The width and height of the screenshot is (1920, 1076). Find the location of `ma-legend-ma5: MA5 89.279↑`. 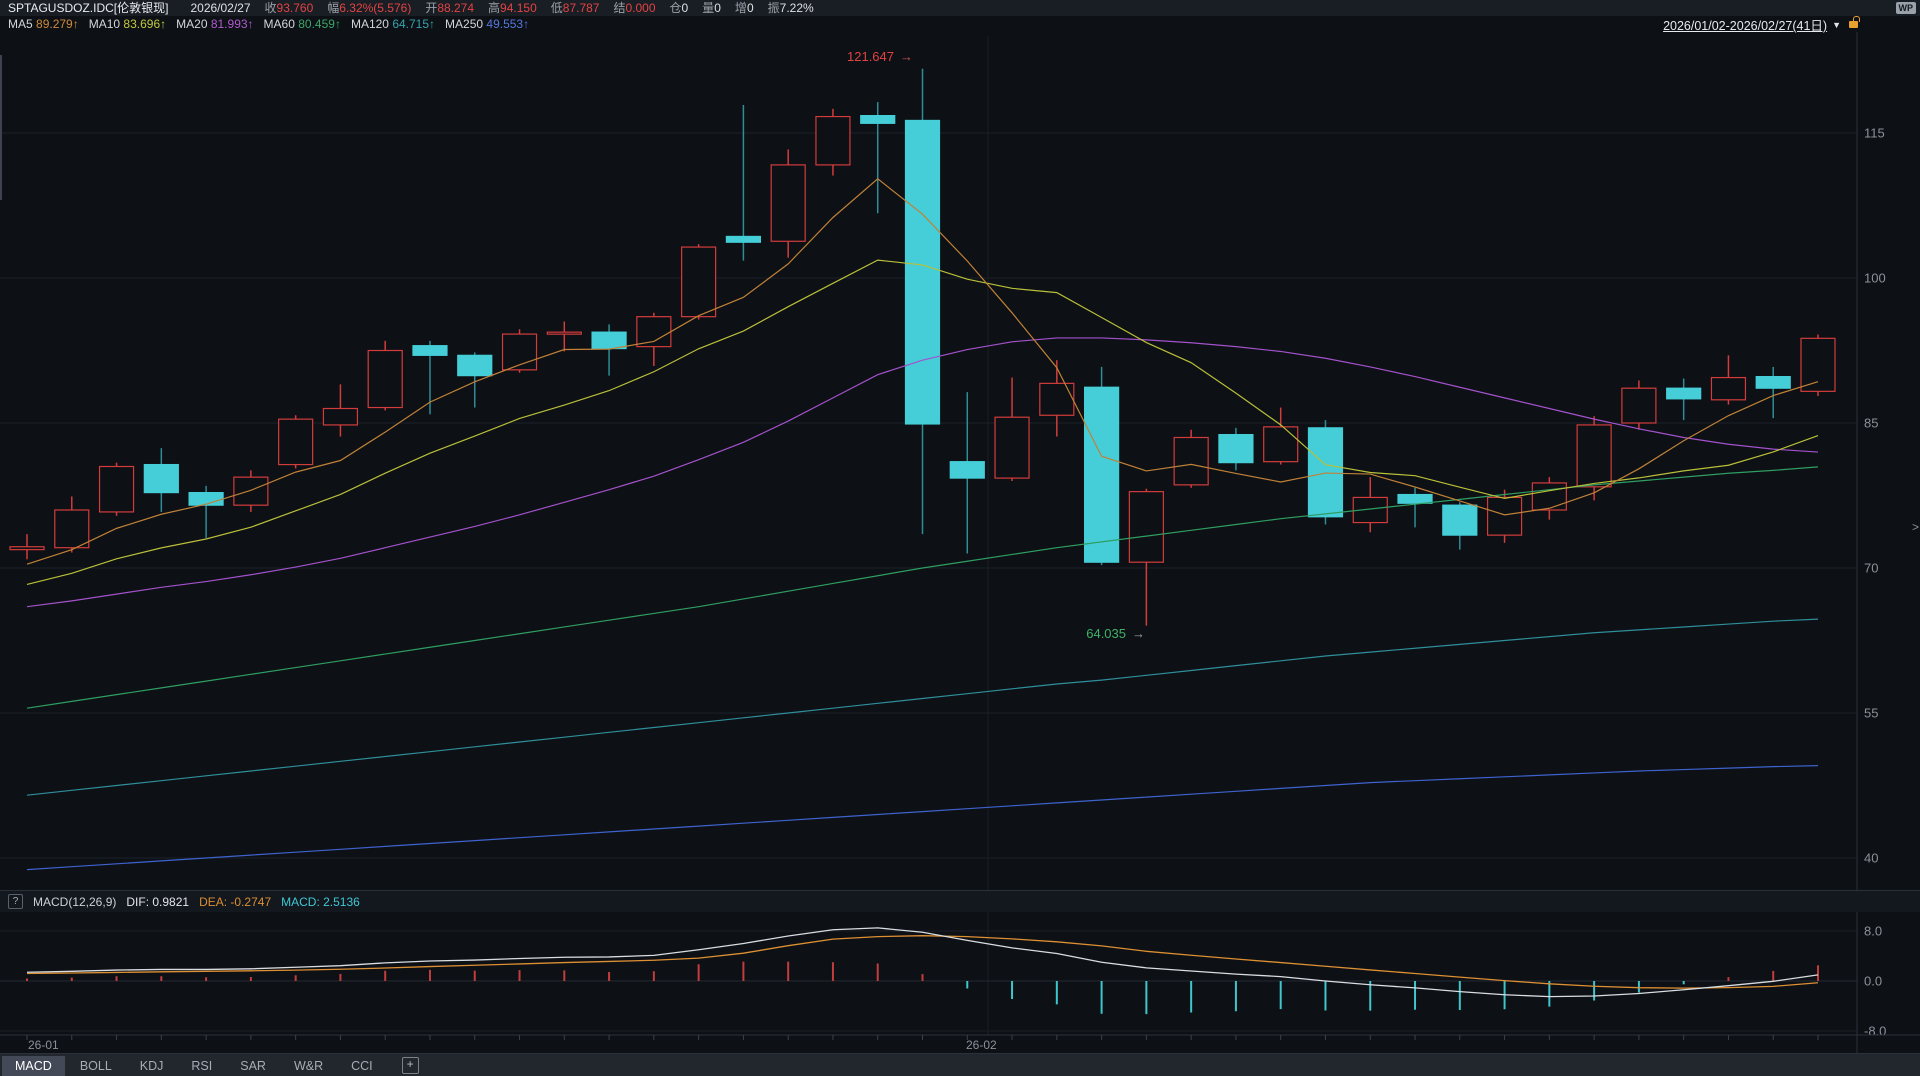

ma-legend-ma5: MA5 89.279↑ is located at coordinates (43, 24).